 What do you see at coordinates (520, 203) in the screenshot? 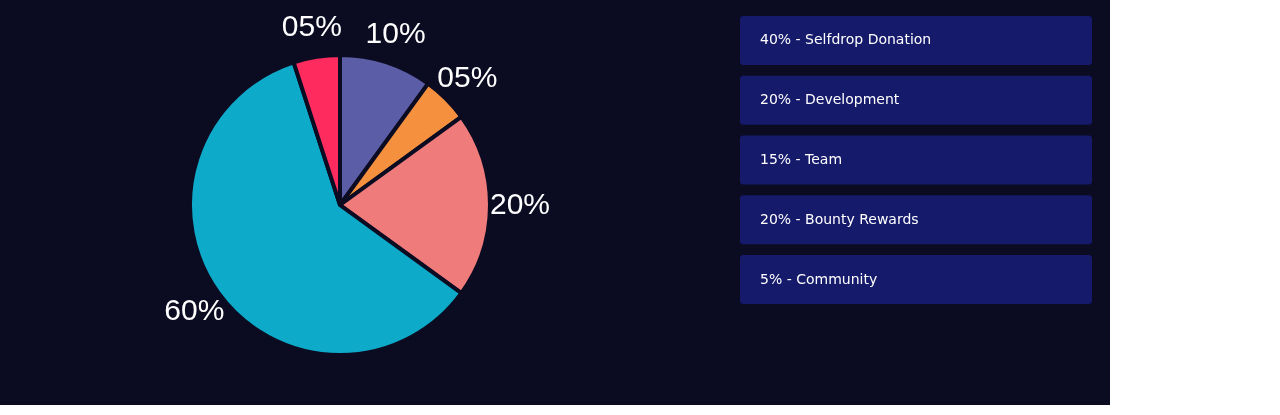
I see `data-label: 20%` at bounding box center [520, 203].